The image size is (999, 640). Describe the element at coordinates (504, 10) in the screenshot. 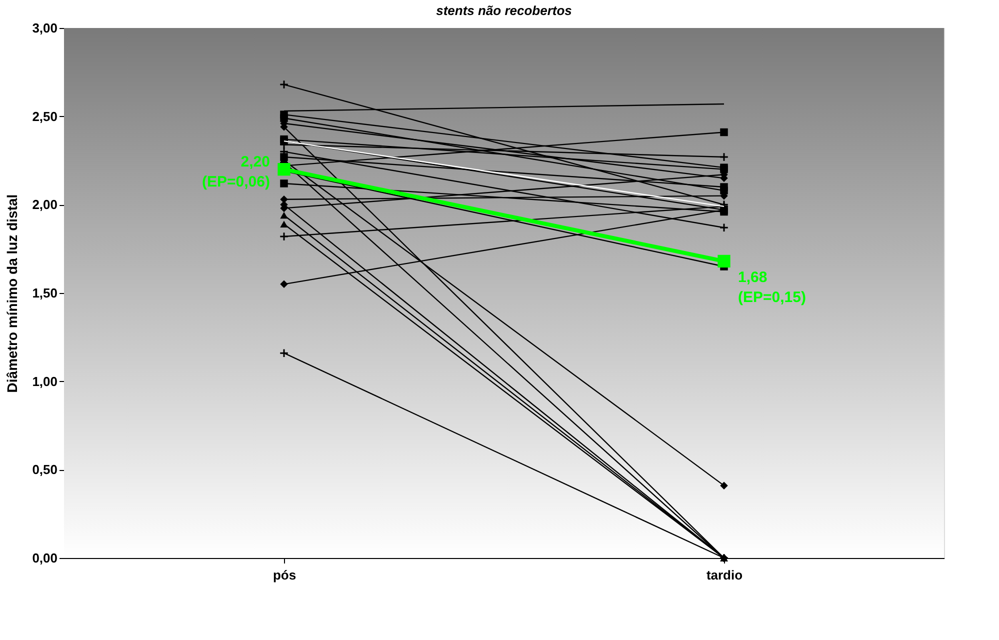

I see `chart-title: stents não recobertos` at that location.